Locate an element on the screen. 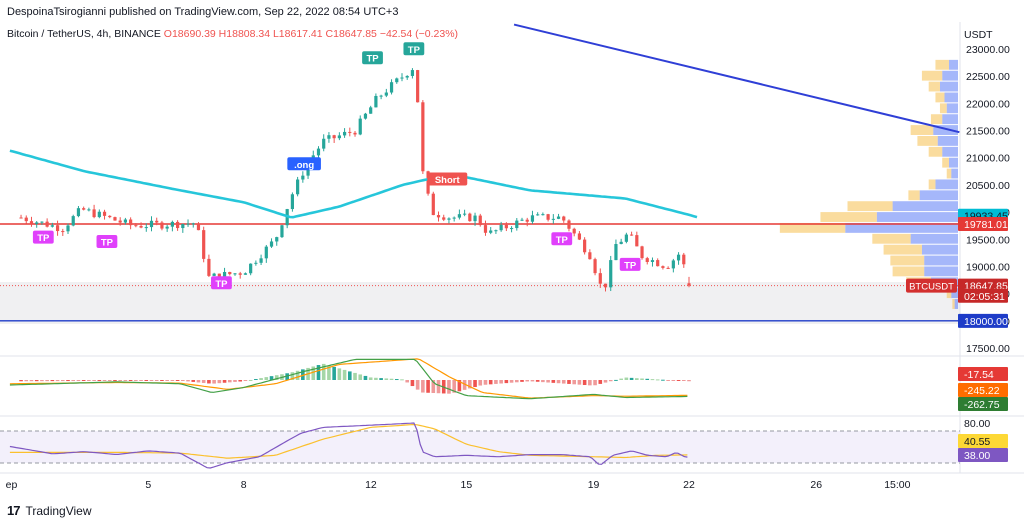  moving-average-line is located at coordinates (353, 184).